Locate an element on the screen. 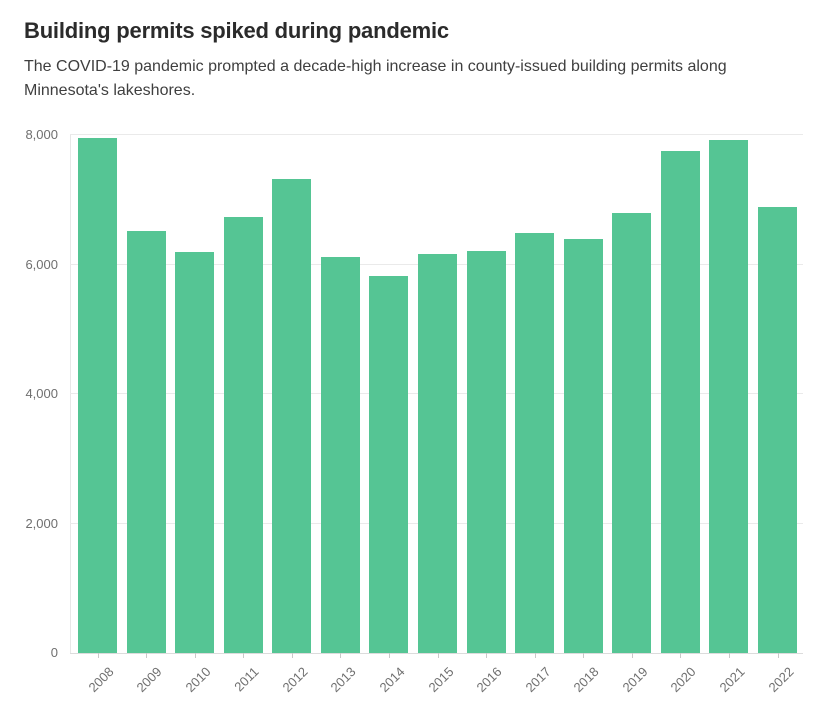 Image resolution: width=840 pixels, height=710 pixels. x-tick-label-2020: 2020 is located at coordinates (683, 680).